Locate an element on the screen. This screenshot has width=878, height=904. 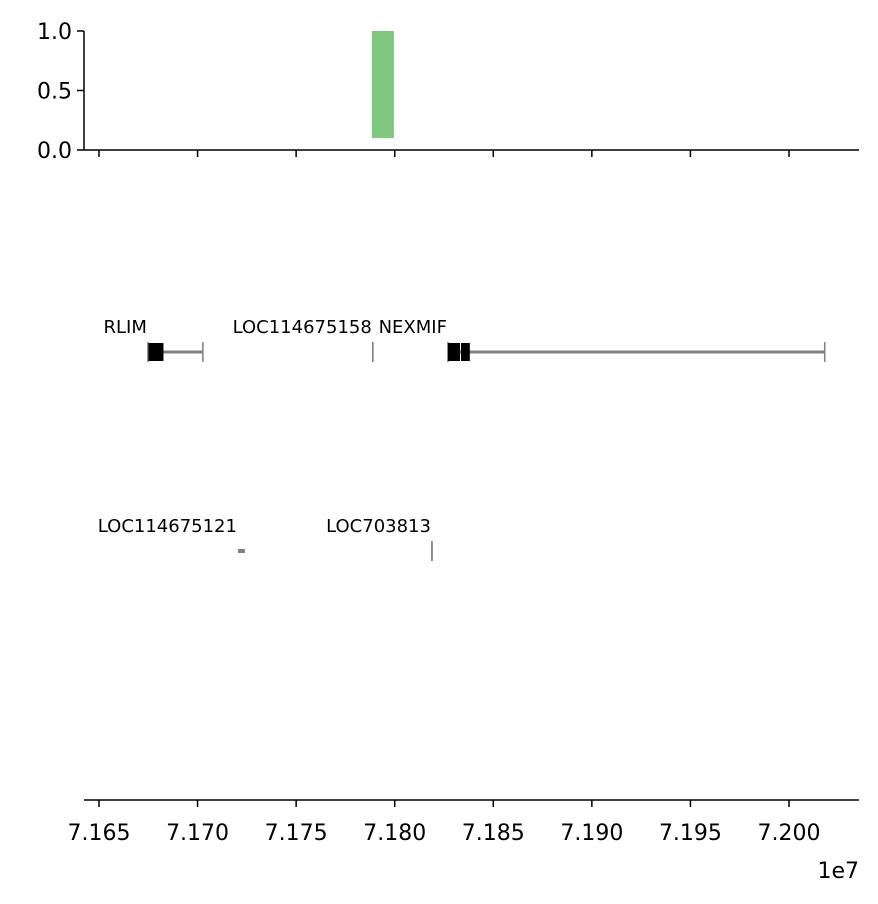
x-tick-label: 7.175 is located at coordinates (296, 833).